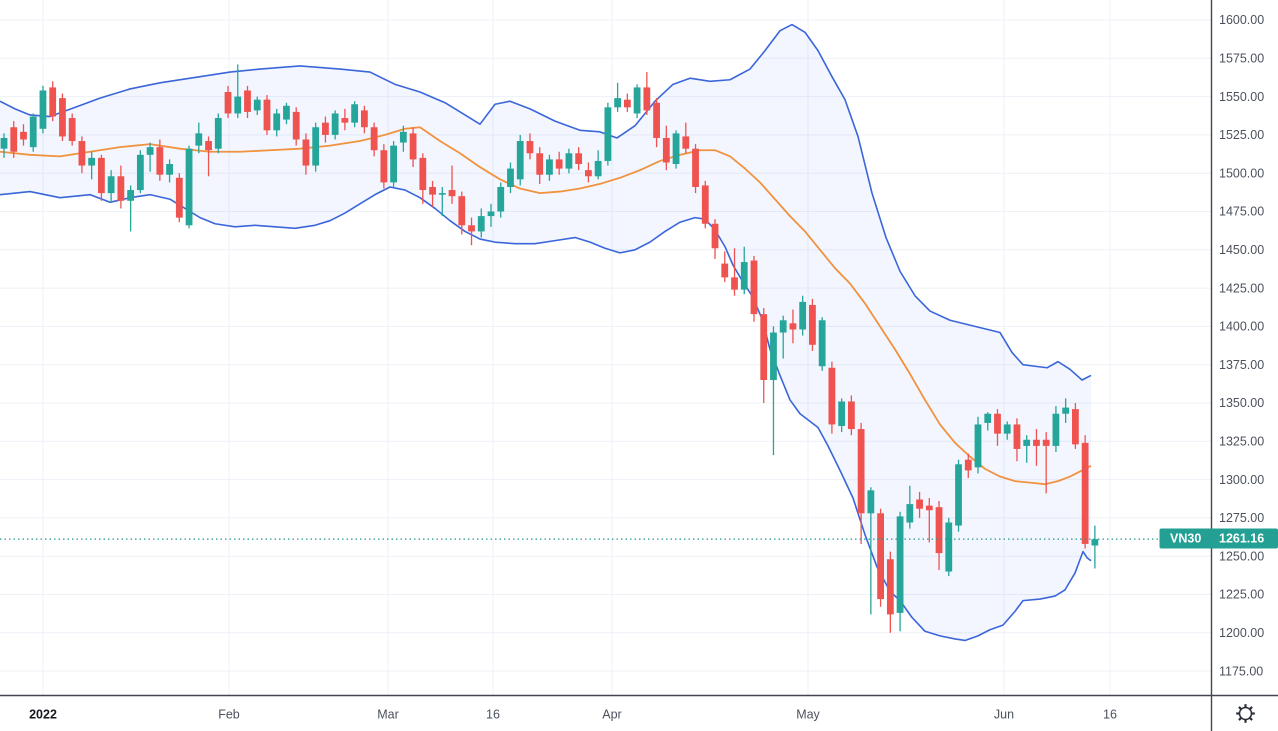 This screenshot has height=731, width=1278. What do you see at coordinates (1004, 715) in the screenshot?
I see `time-axis-label: Jun` at bounding box center [1004, 715].